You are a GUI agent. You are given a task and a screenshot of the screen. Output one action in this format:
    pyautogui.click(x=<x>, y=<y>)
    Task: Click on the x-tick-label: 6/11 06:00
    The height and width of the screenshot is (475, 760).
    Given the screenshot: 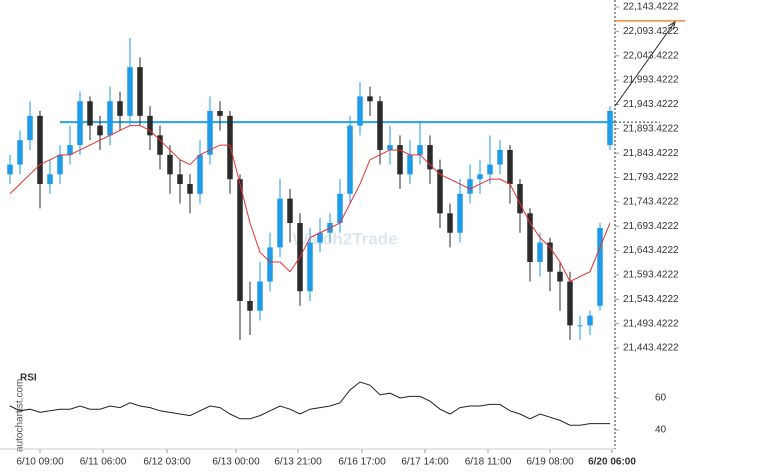 What is the action you would take?
    pyautogui.click(x=103, y=462)
    